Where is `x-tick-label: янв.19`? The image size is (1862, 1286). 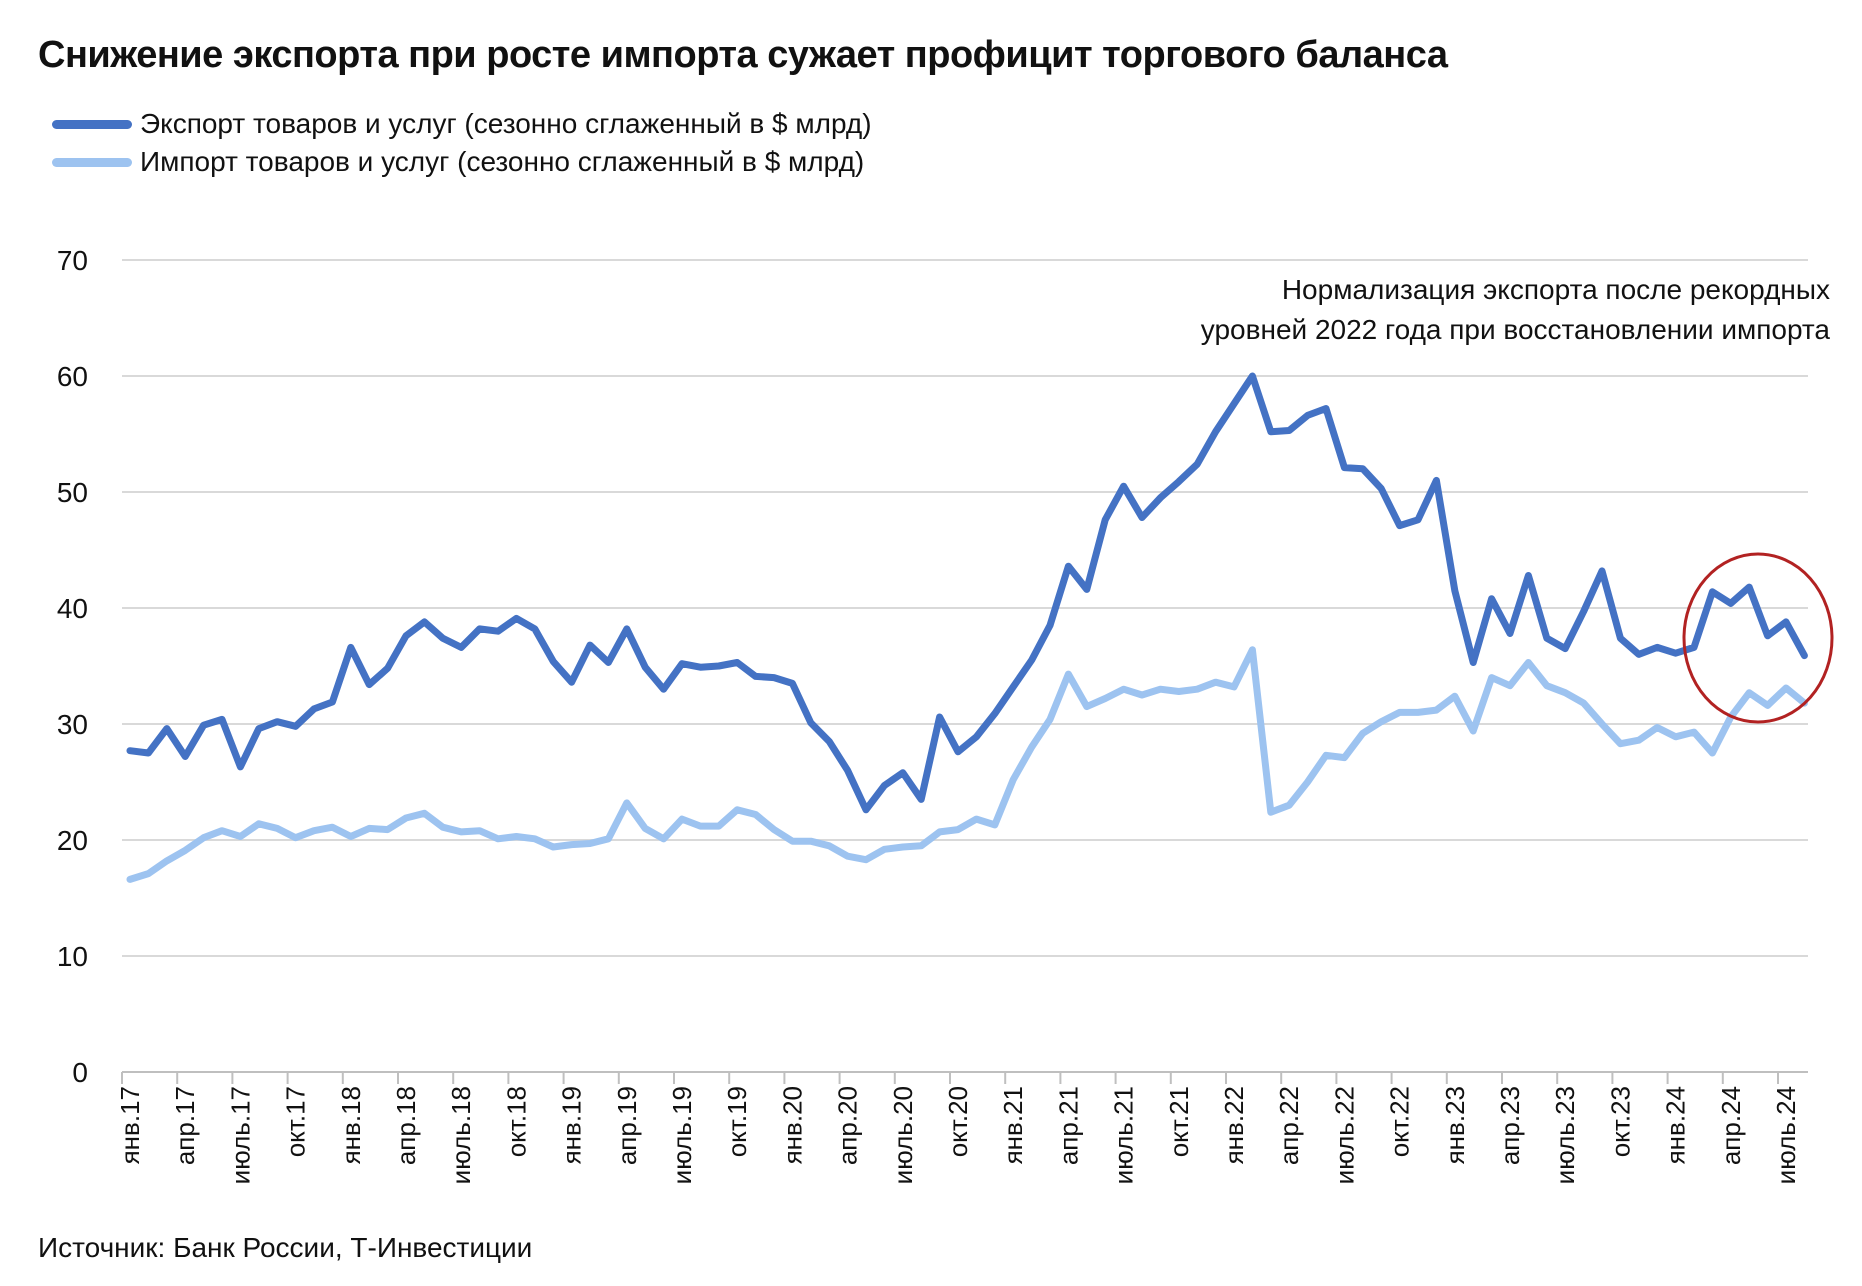 x-tick-label: янв.19 is located at coordinates (572, 1125).